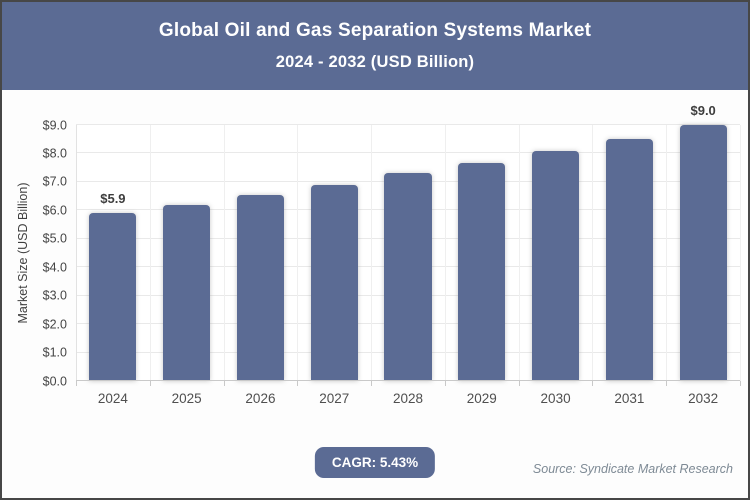 The width and height of the screenshot is (750, 500). What do you see at coordinates (54, 153) in the screenshot?
I see `y-tick-label: $8.0` at bounding box center [54, 153].